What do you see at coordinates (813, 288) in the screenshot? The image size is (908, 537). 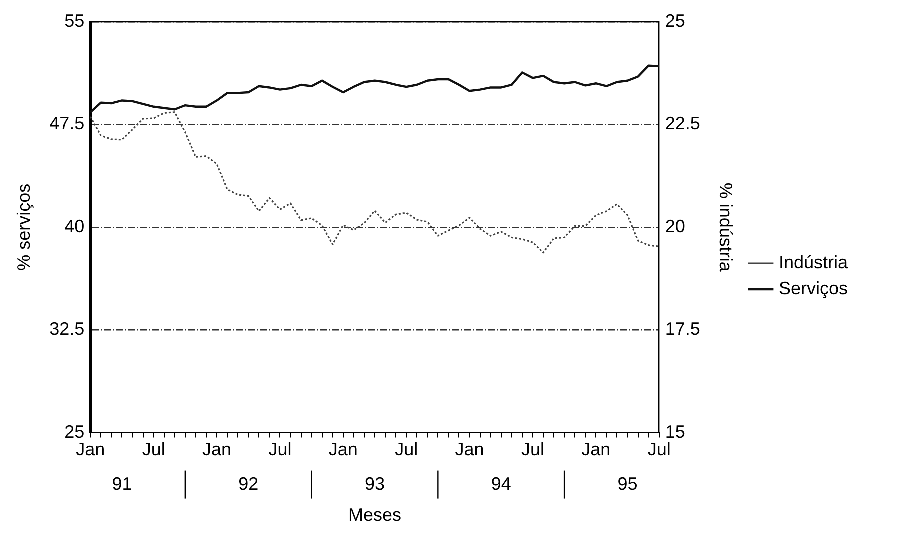 I see `legend-label: Serviços` at bounding box center [813, 288].